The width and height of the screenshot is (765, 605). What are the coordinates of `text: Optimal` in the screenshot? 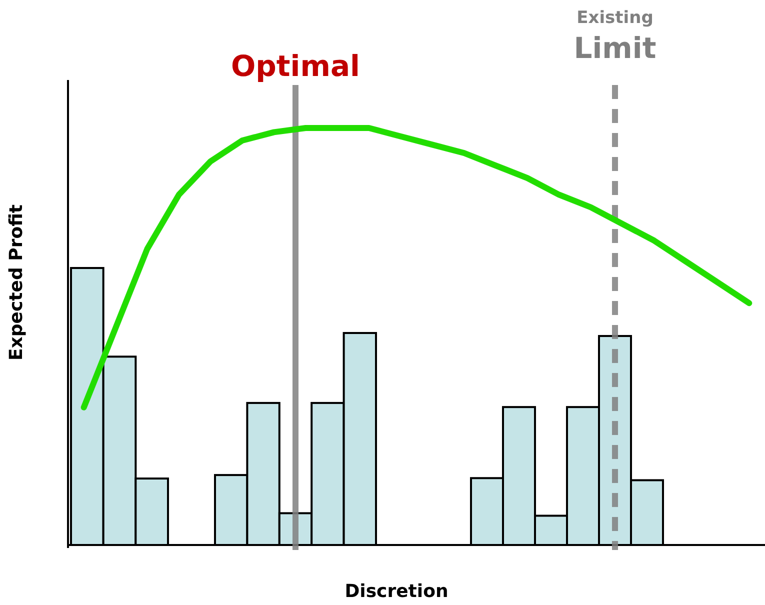 It's located at (295, 66).